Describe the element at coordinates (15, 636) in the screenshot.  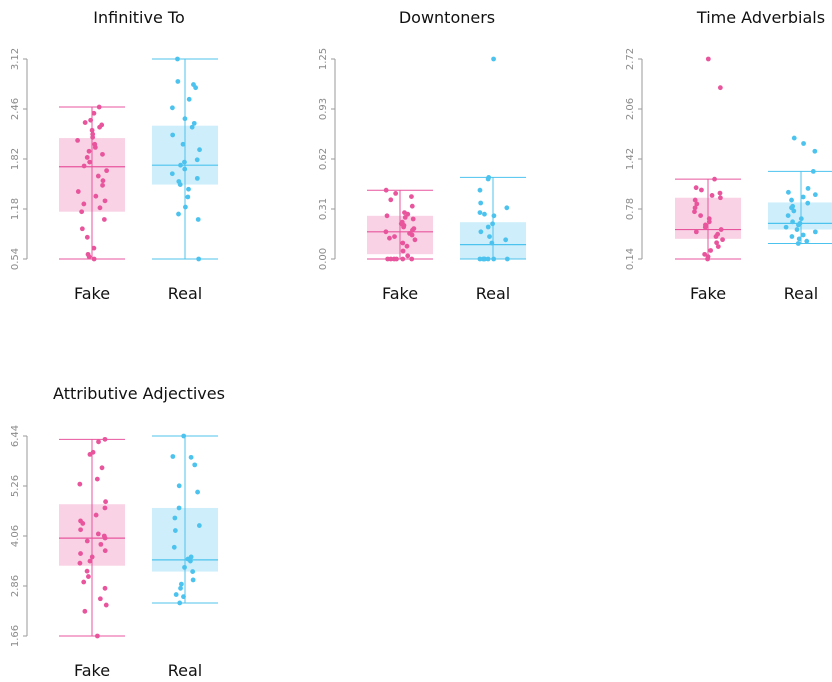
I see `y-tick-label: 1.66` at that location.